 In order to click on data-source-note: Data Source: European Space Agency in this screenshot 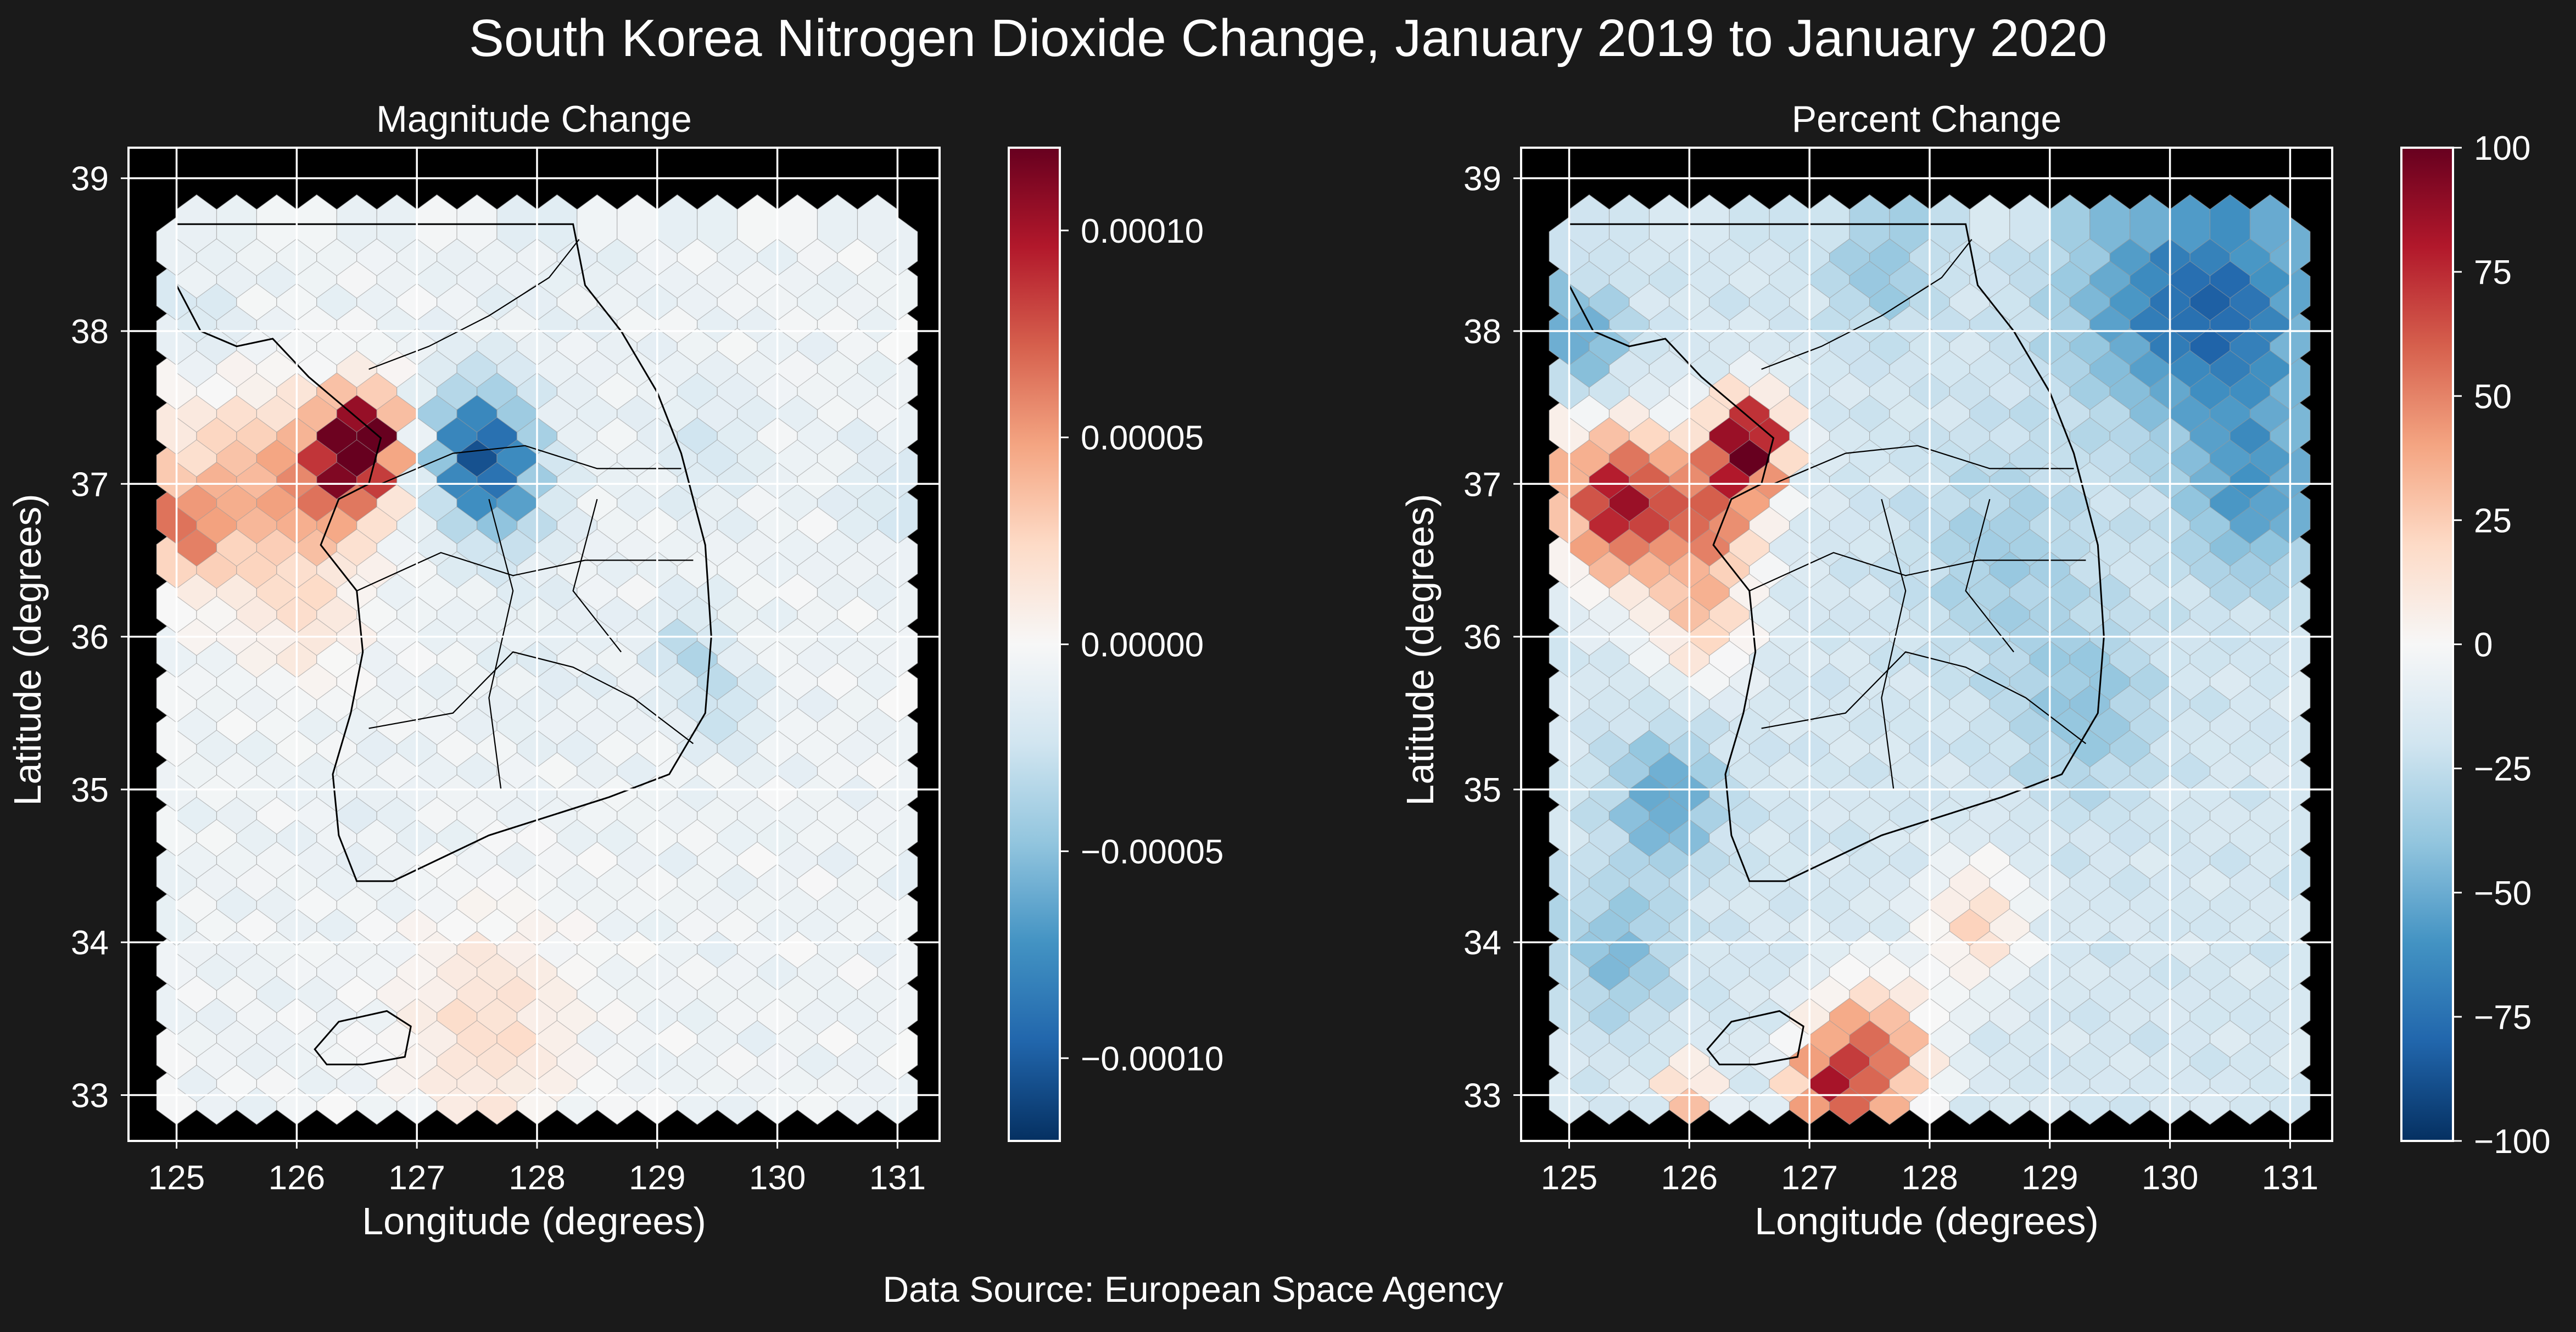, I will do `click(1193, 1289)`.